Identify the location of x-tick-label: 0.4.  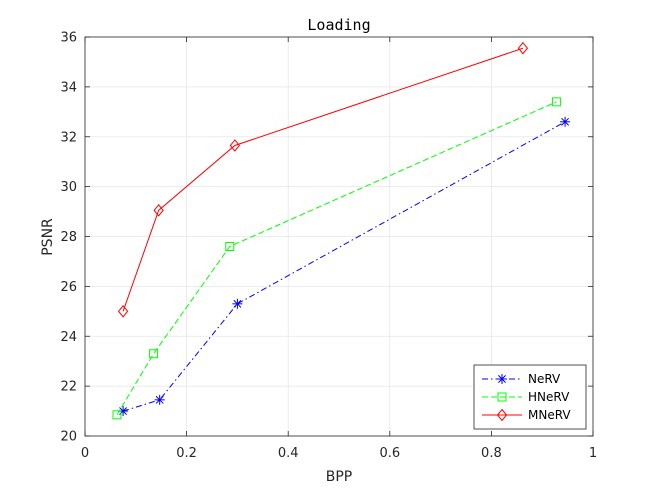
(288, 453).